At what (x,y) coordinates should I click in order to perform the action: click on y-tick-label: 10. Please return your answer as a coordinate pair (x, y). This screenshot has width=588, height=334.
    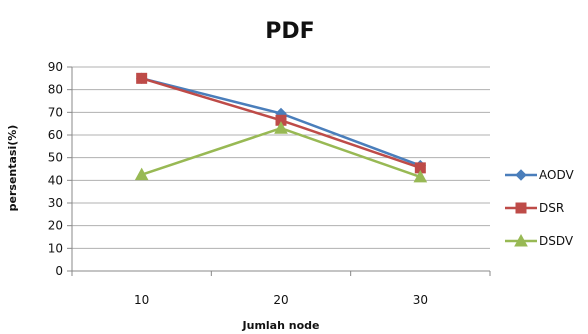
    Looking at the image, I should click on (55, 248).